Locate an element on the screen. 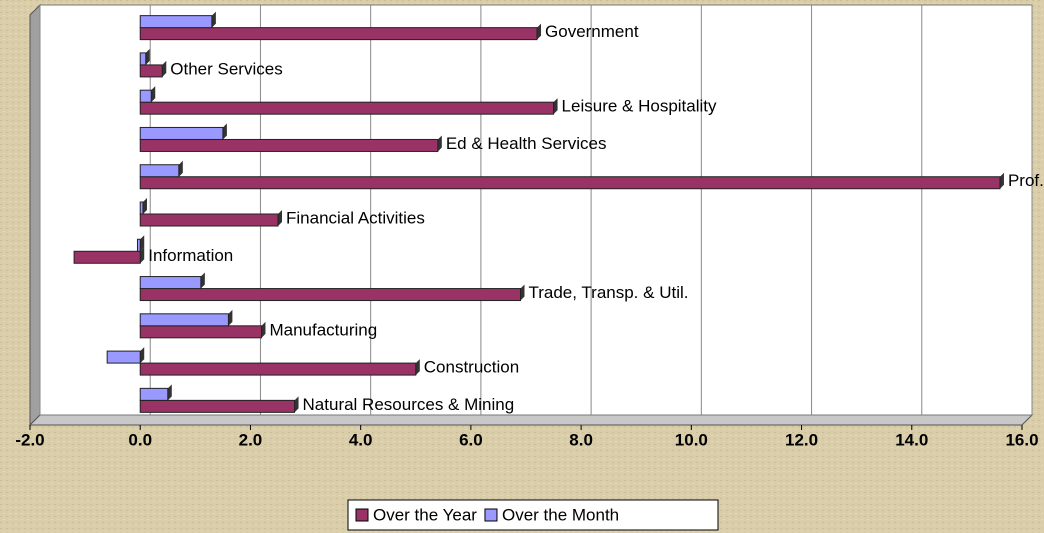 This screenshot has height=533, width=1044. legend-label: Over the Year is located at coordinates (425, 514).